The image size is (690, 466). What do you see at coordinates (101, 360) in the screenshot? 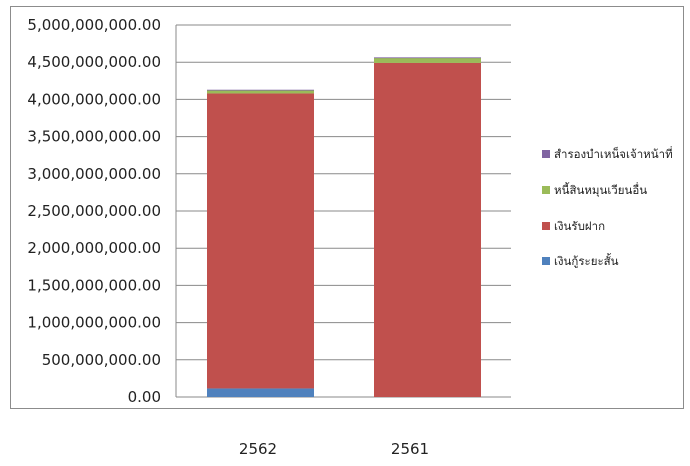
I see `y-tick-label: 500,000,000.00` at bounding box center [101, 360].